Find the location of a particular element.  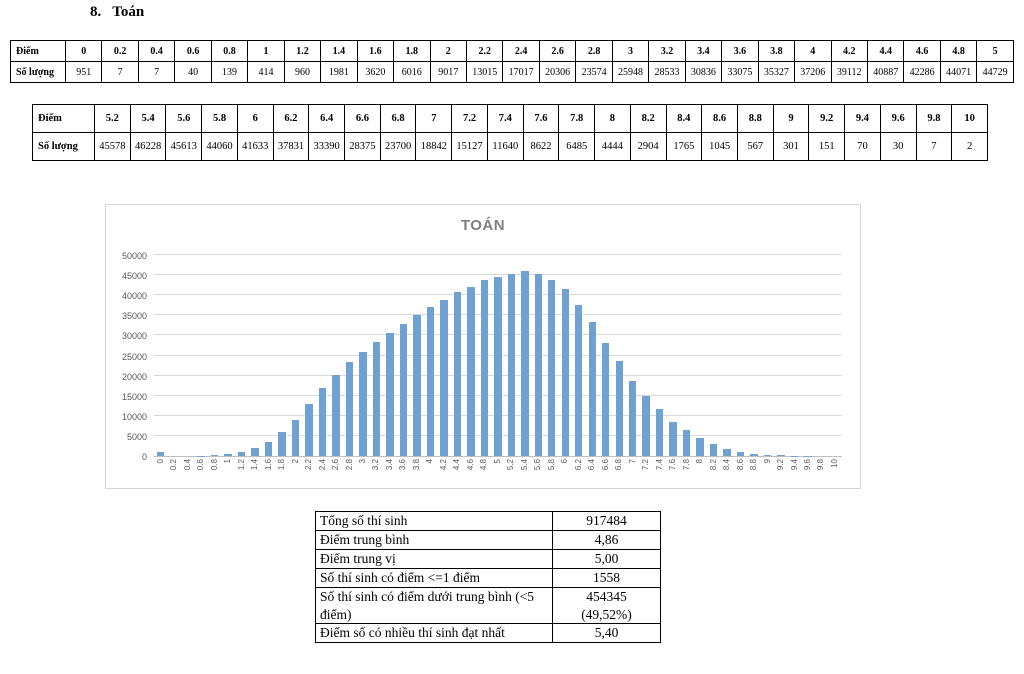

row-label-diem: Điểm is located at coordinates (38, 51).